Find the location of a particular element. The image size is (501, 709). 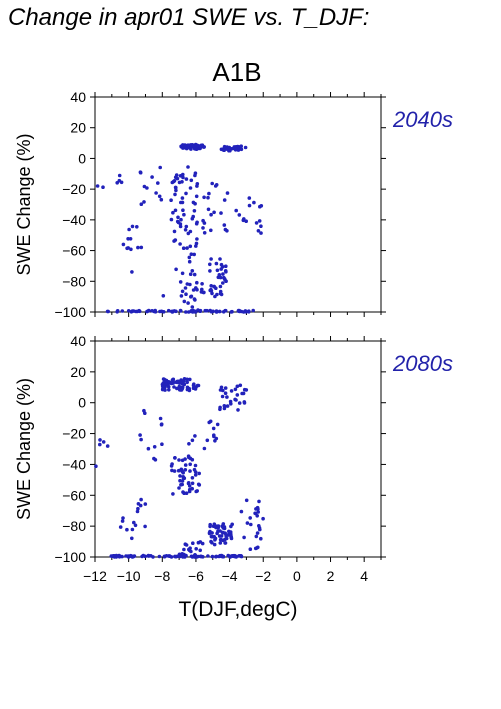

x-tick-label: −8 is located at coordinates (162, 576).